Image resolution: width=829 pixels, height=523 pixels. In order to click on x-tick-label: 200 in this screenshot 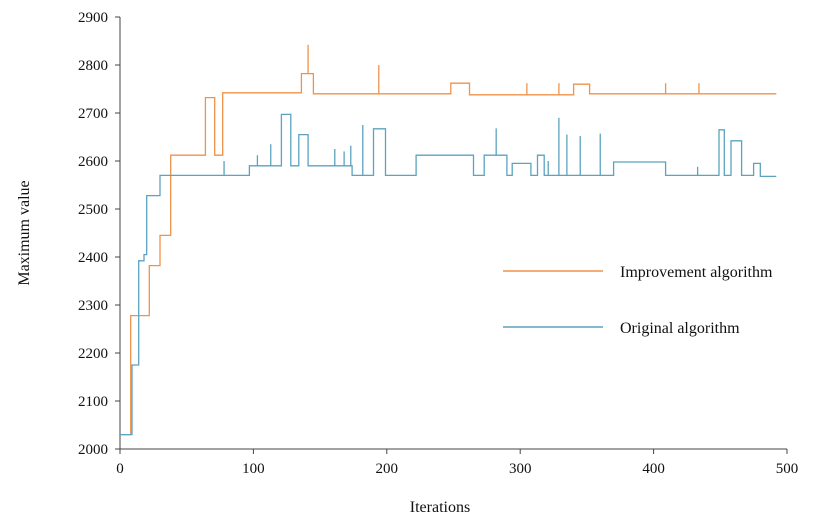, I will do `click(387, 469)`.